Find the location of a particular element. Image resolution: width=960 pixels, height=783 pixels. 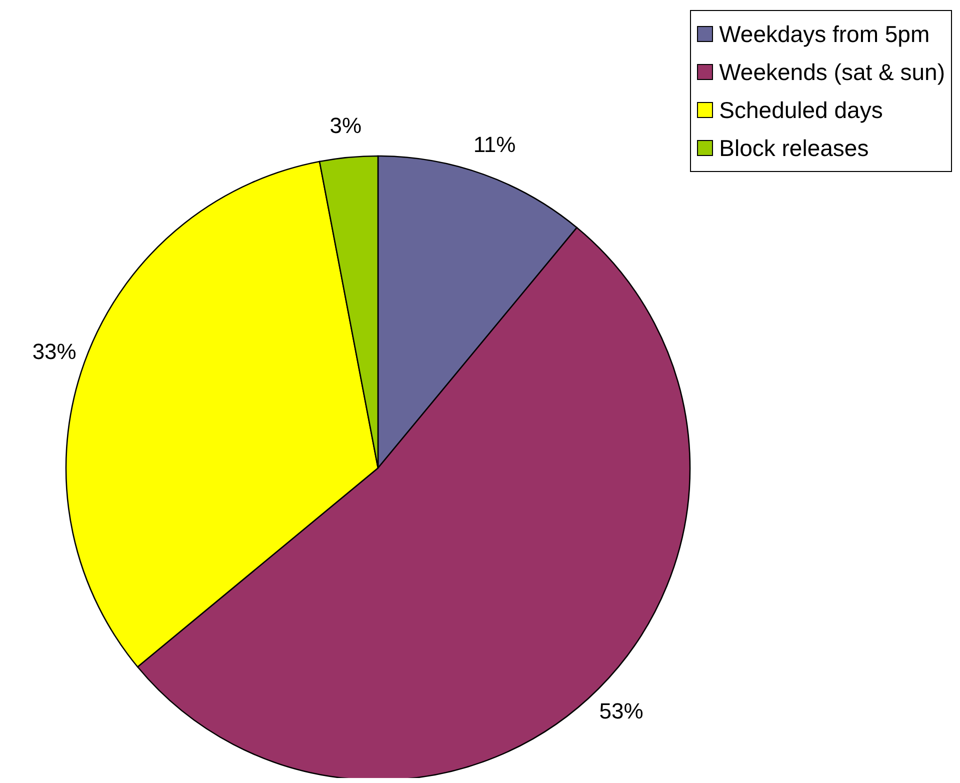

data-label: 53% is located at coordinates (621, 711).